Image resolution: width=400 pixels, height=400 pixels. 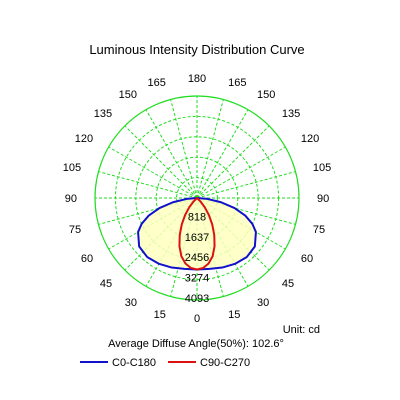 I want to click on angle-label: 180, so click(x=197, y=79).